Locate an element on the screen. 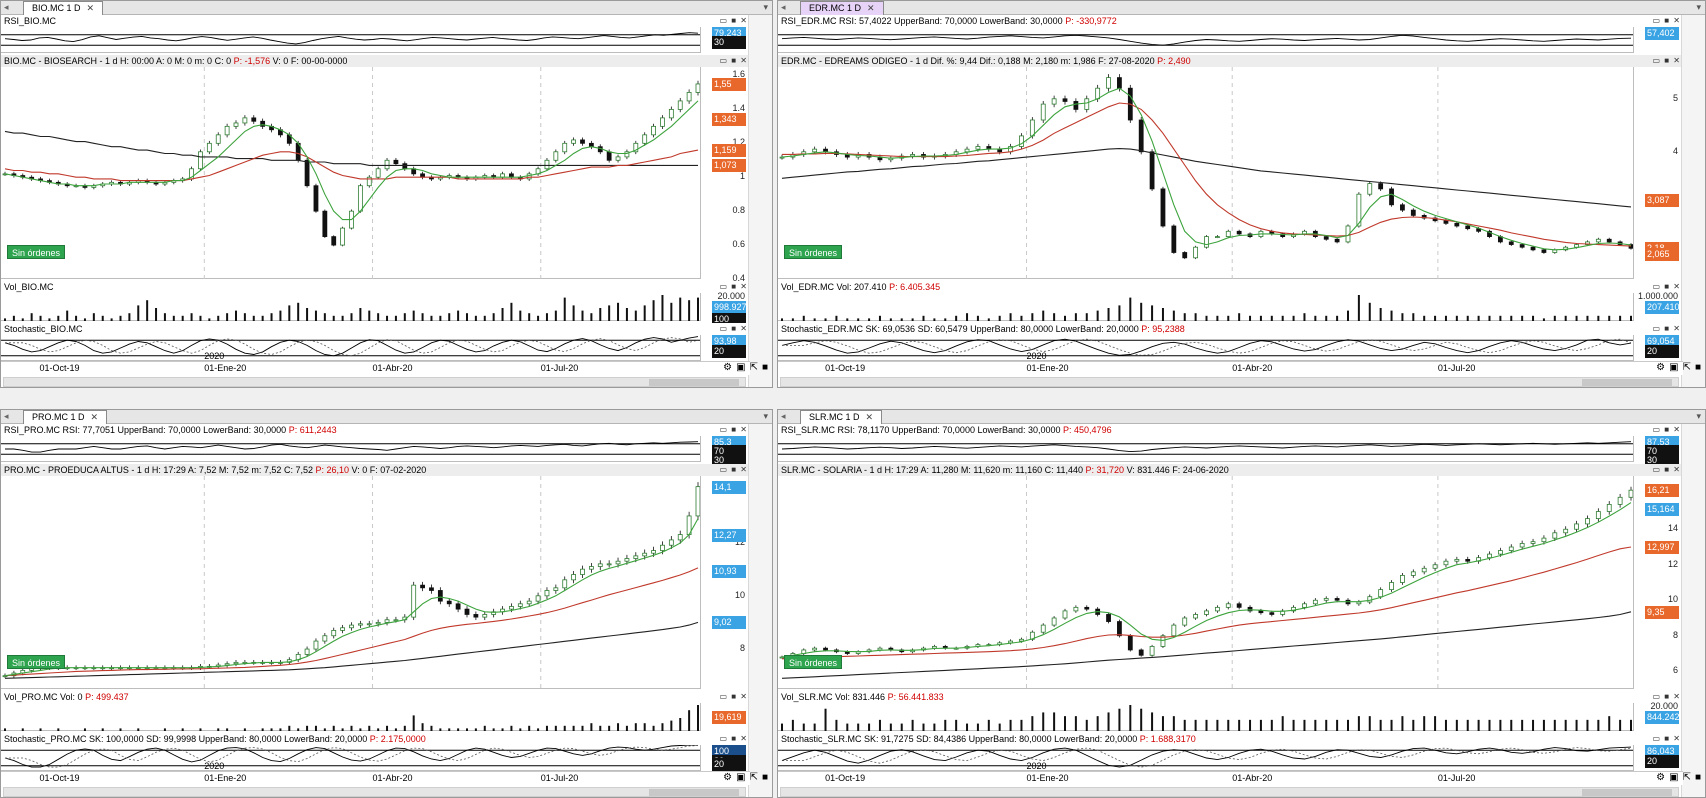 This screenshot has height=798, width=1706. chart-tab: PRO.MC 1 D ✕ is located at coordinates (65, 417).